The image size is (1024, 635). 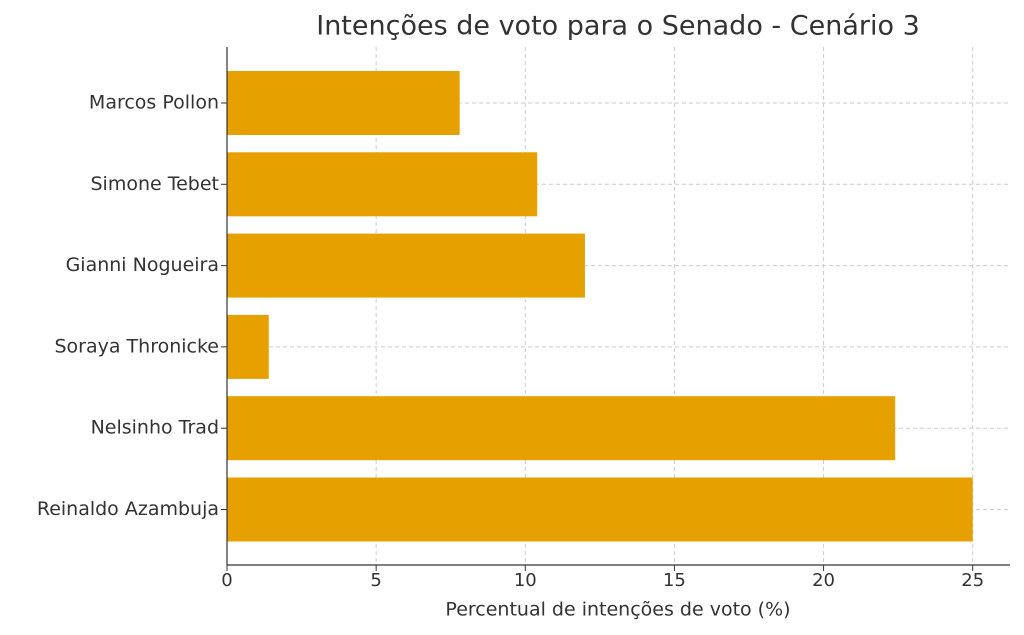 What do you see at coordinates (128, 509) in the screenshot?
I see `y-tick-label: Reinaldo Azambuja` at bounding box center [128, 509].